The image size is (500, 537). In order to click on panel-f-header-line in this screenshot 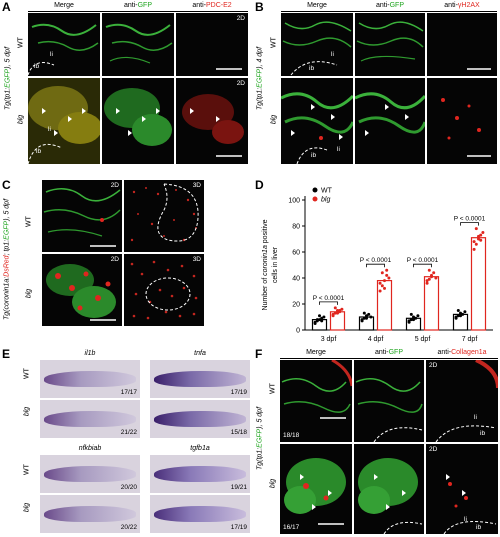, I will do `click(389, 358)`.